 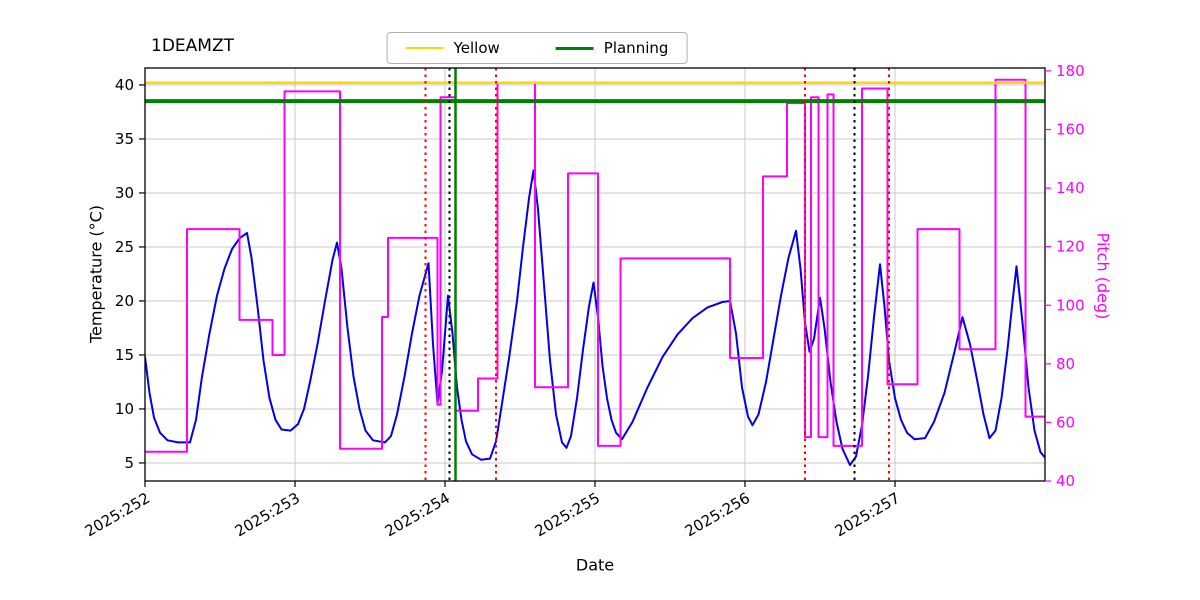 What do you see at coordinates (124, 193) in the screenshot?
I see `svg-text: 30` at bounding box center [124, 193].